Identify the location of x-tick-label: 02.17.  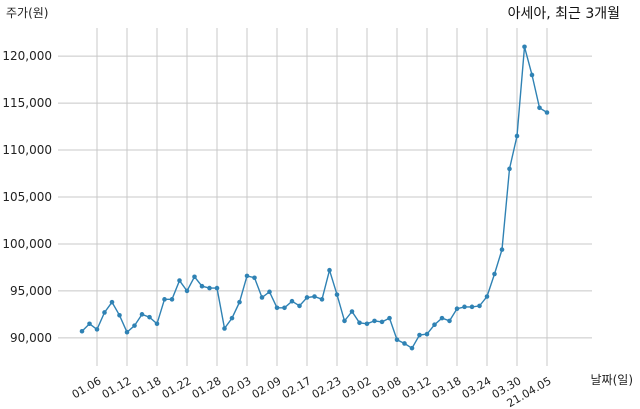
(297, 387).